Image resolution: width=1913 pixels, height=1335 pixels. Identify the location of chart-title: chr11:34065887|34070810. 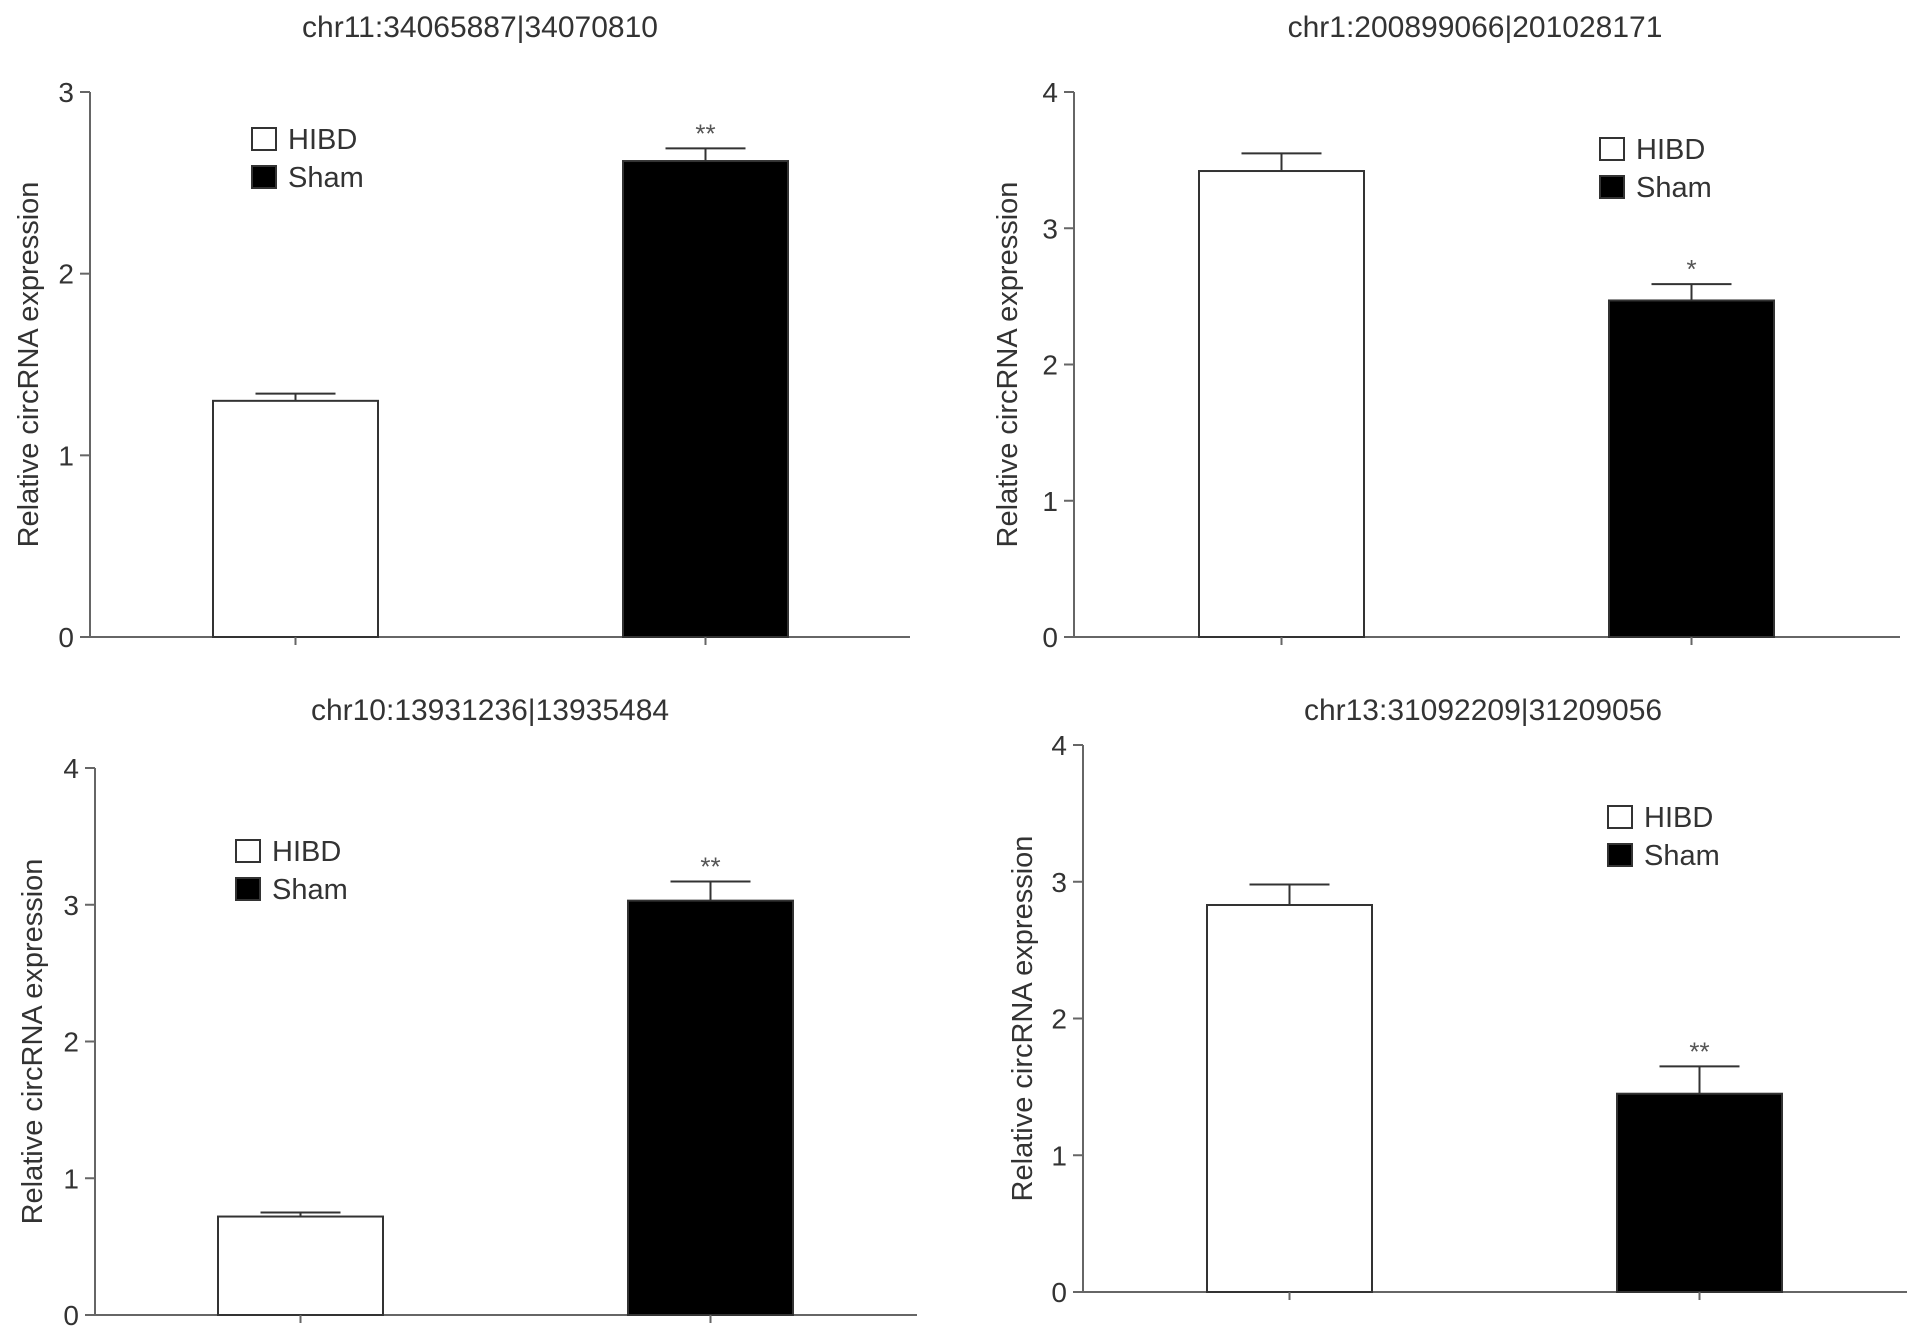
(480, 27).